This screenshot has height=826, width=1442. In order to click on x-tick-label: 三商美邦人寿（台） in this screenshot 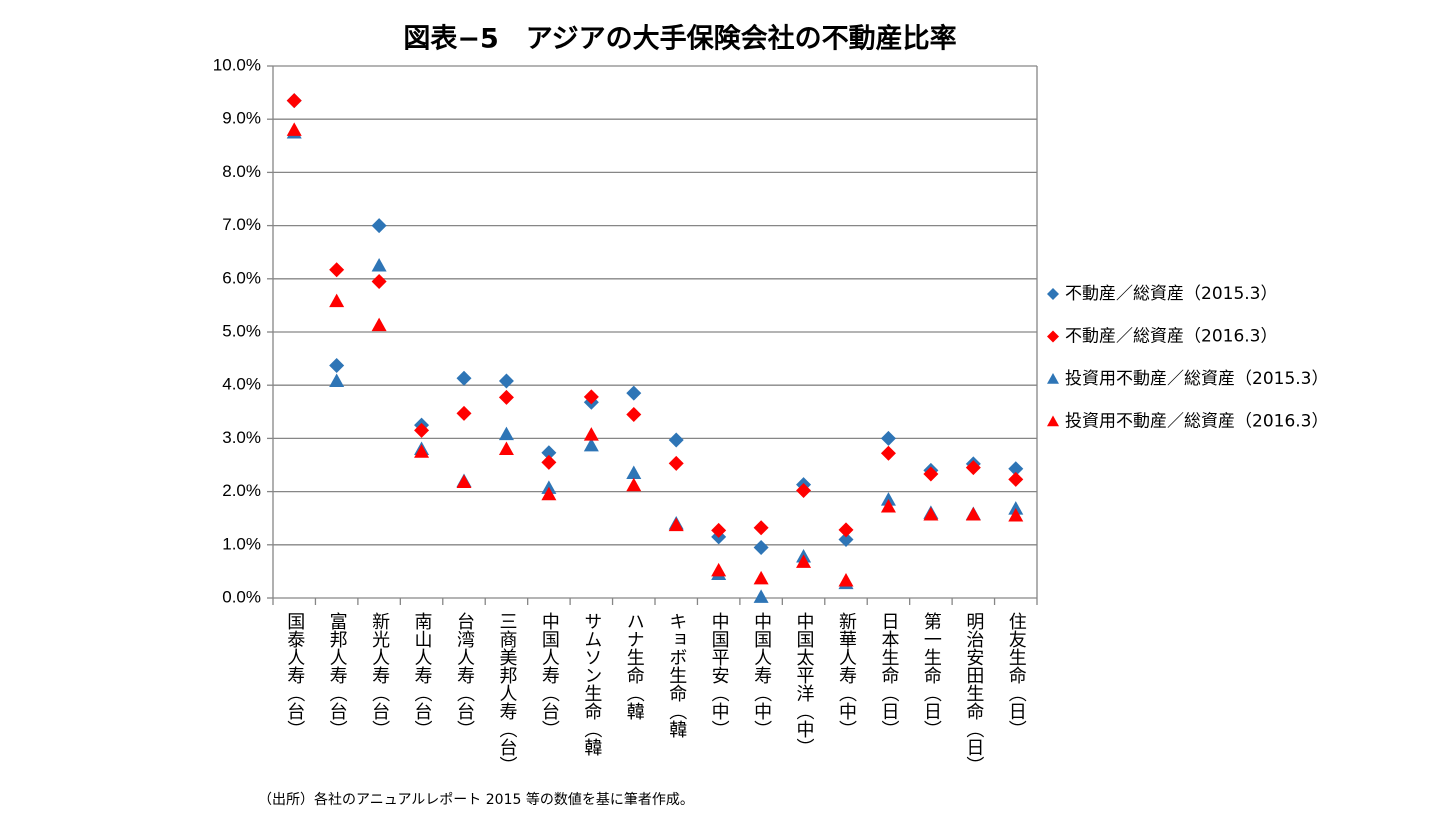, I will do `click(506, 693)`.